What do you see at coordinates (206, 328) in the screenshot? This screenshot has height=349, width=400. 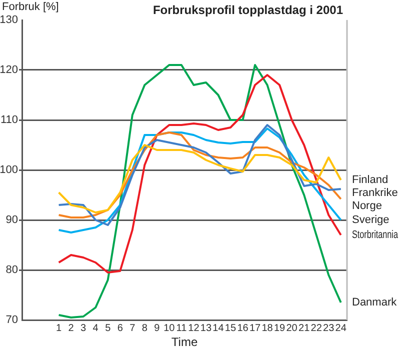 I see `x-tick-label: 13` at bounding box center [206, 328].